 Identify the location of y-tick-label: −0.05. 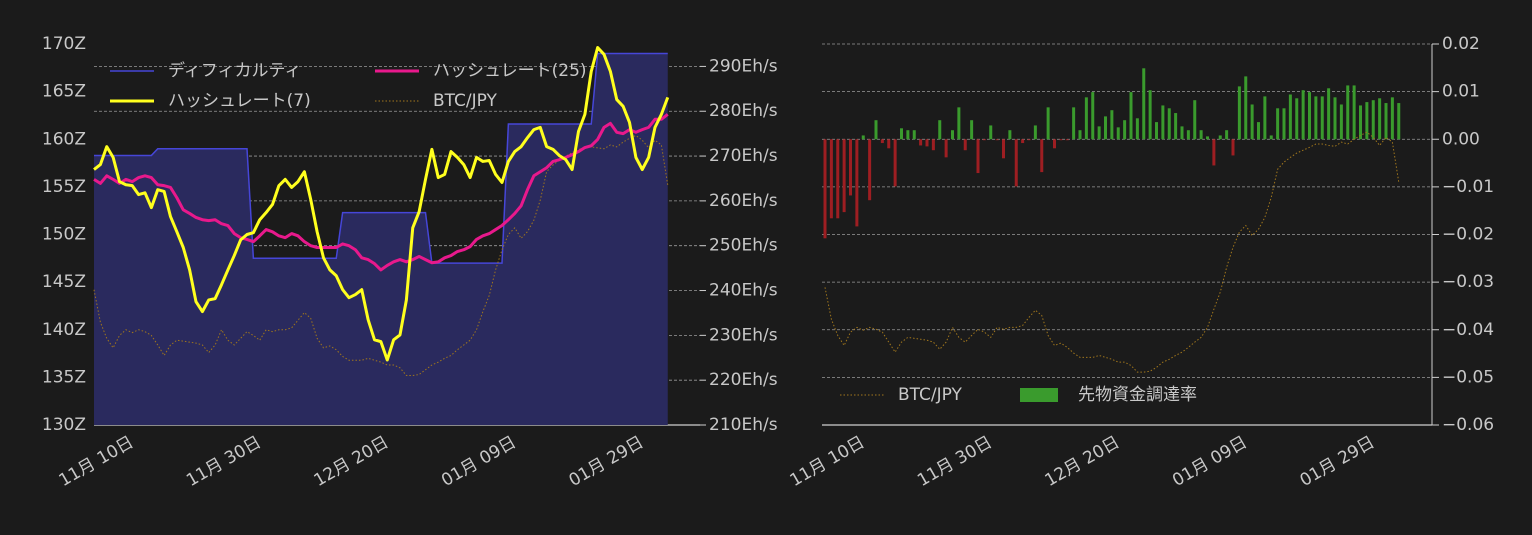
(1468, 377).